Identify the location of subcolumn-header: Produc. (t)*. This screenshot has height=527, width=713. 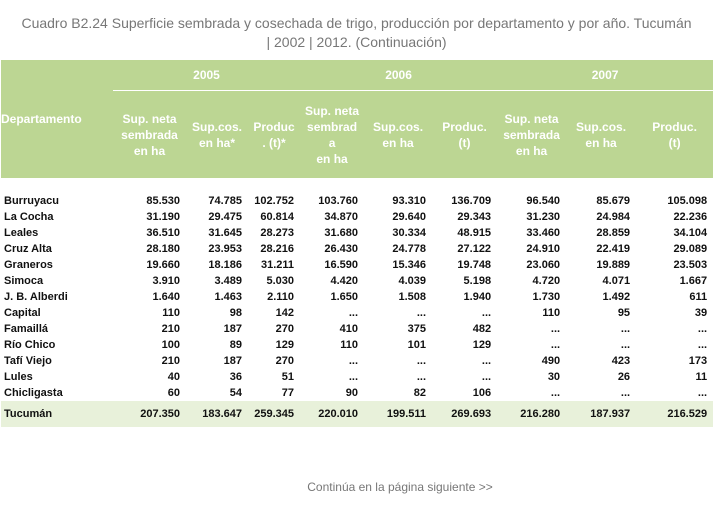
(274, 134).